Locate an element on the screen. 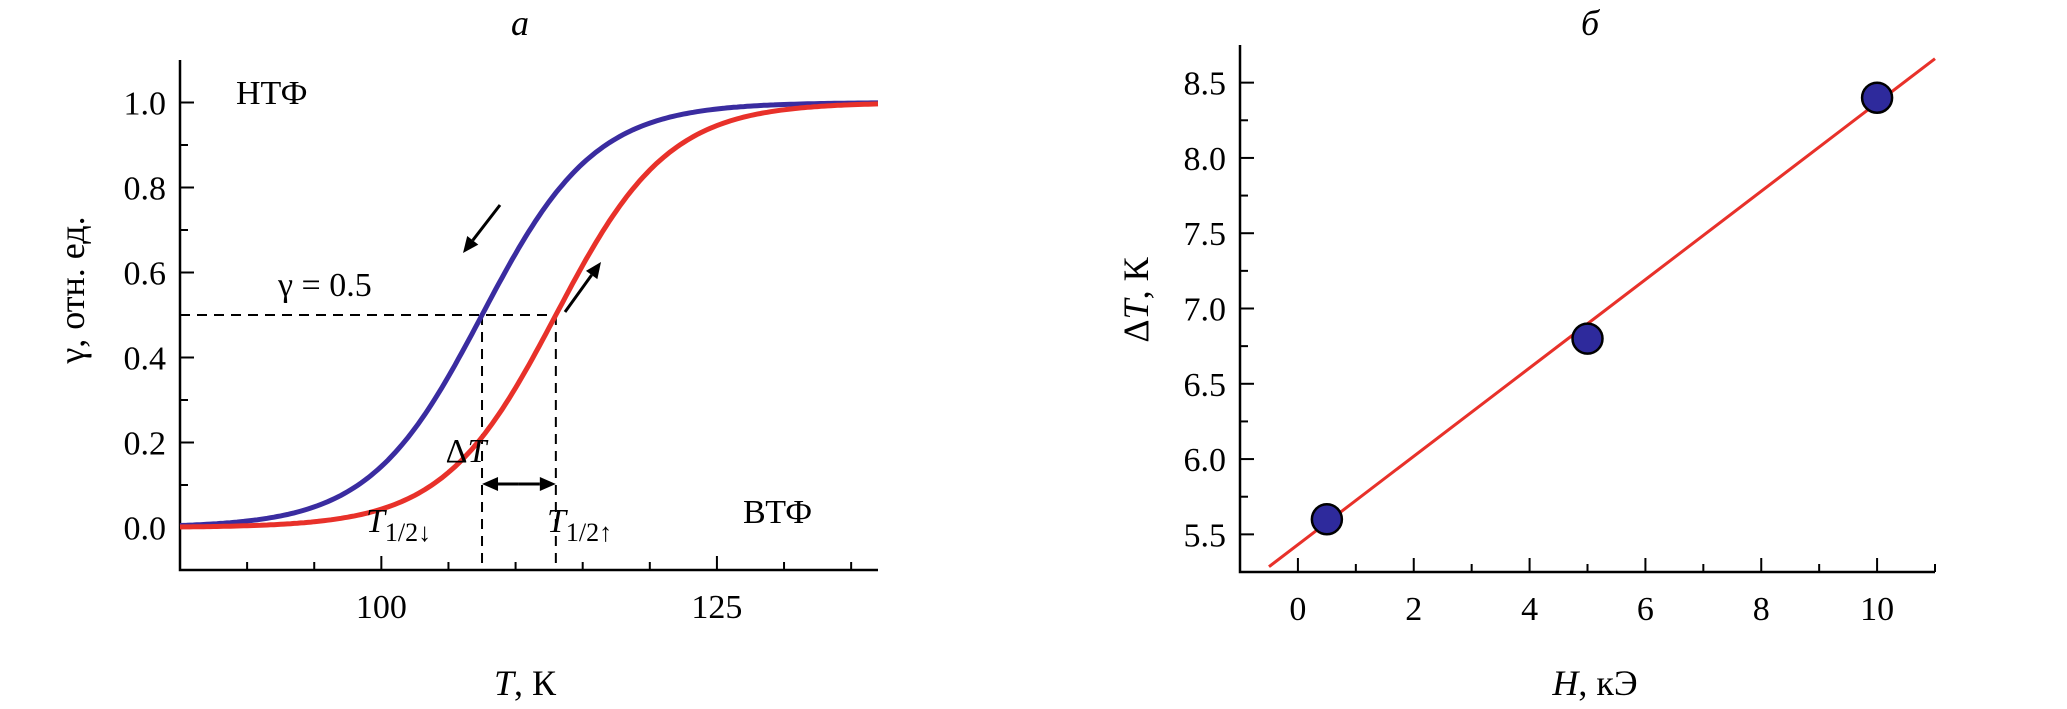 The image size is (2067, 709). y-tick-label: 0.6 is located at coordinates (145, 274).